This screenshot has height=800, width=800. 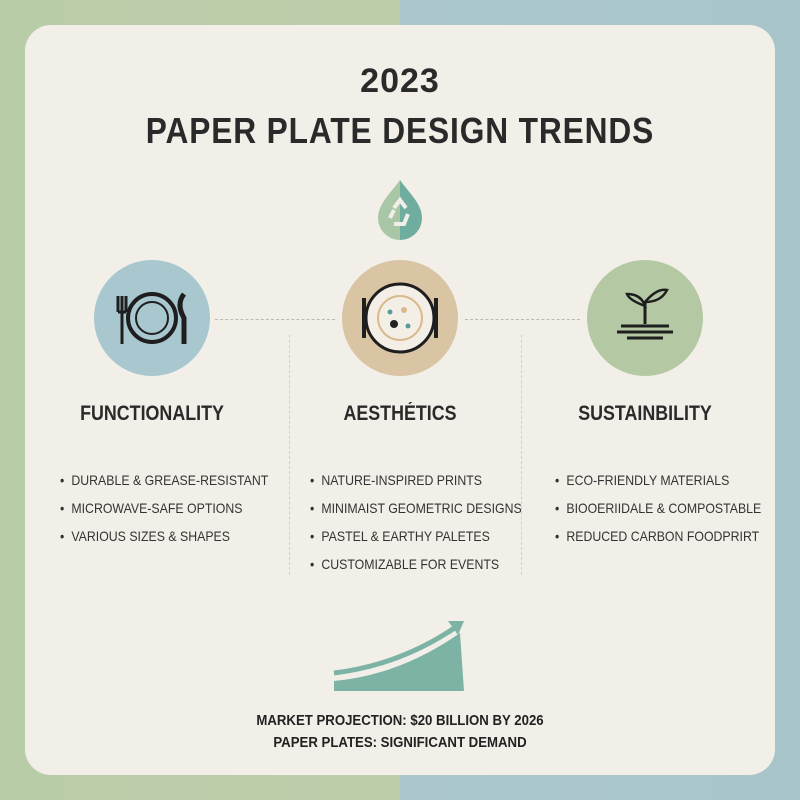 I want to click on column-heading-sustainability: SUSTAINBILITY, so click(x=645, y=413).